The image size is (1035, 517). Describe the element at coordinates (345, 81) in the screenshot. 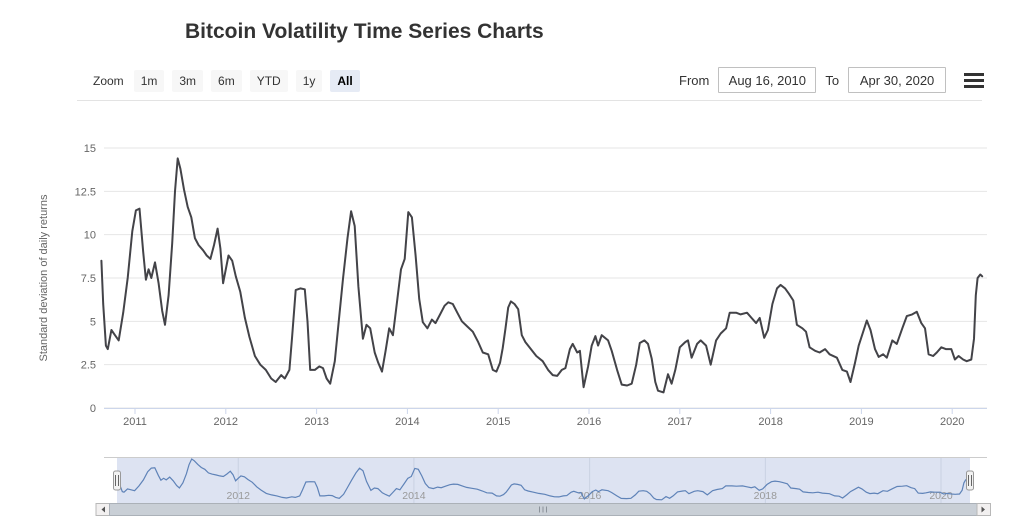

I see `zoom-button-all: All` at that location.